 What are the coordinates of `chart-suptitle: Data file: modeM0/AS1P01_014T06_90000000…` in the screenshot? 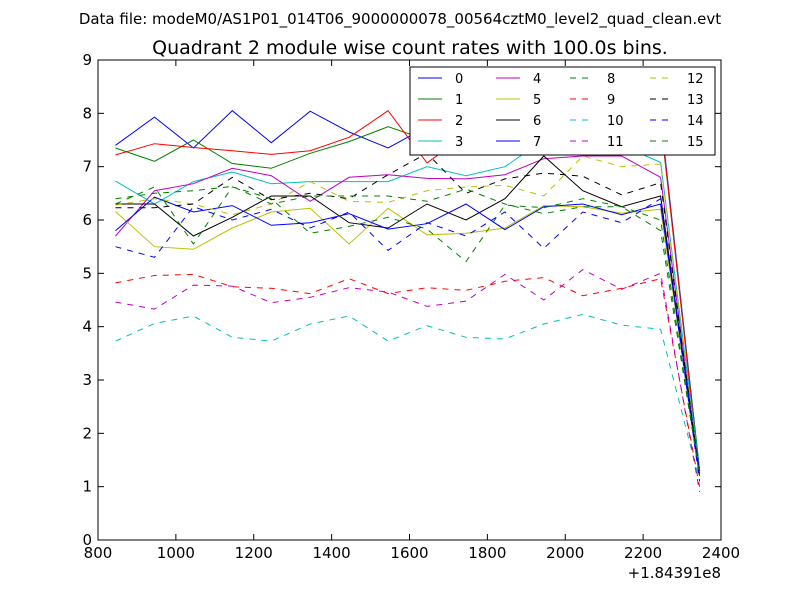 It's located at (400, 19).